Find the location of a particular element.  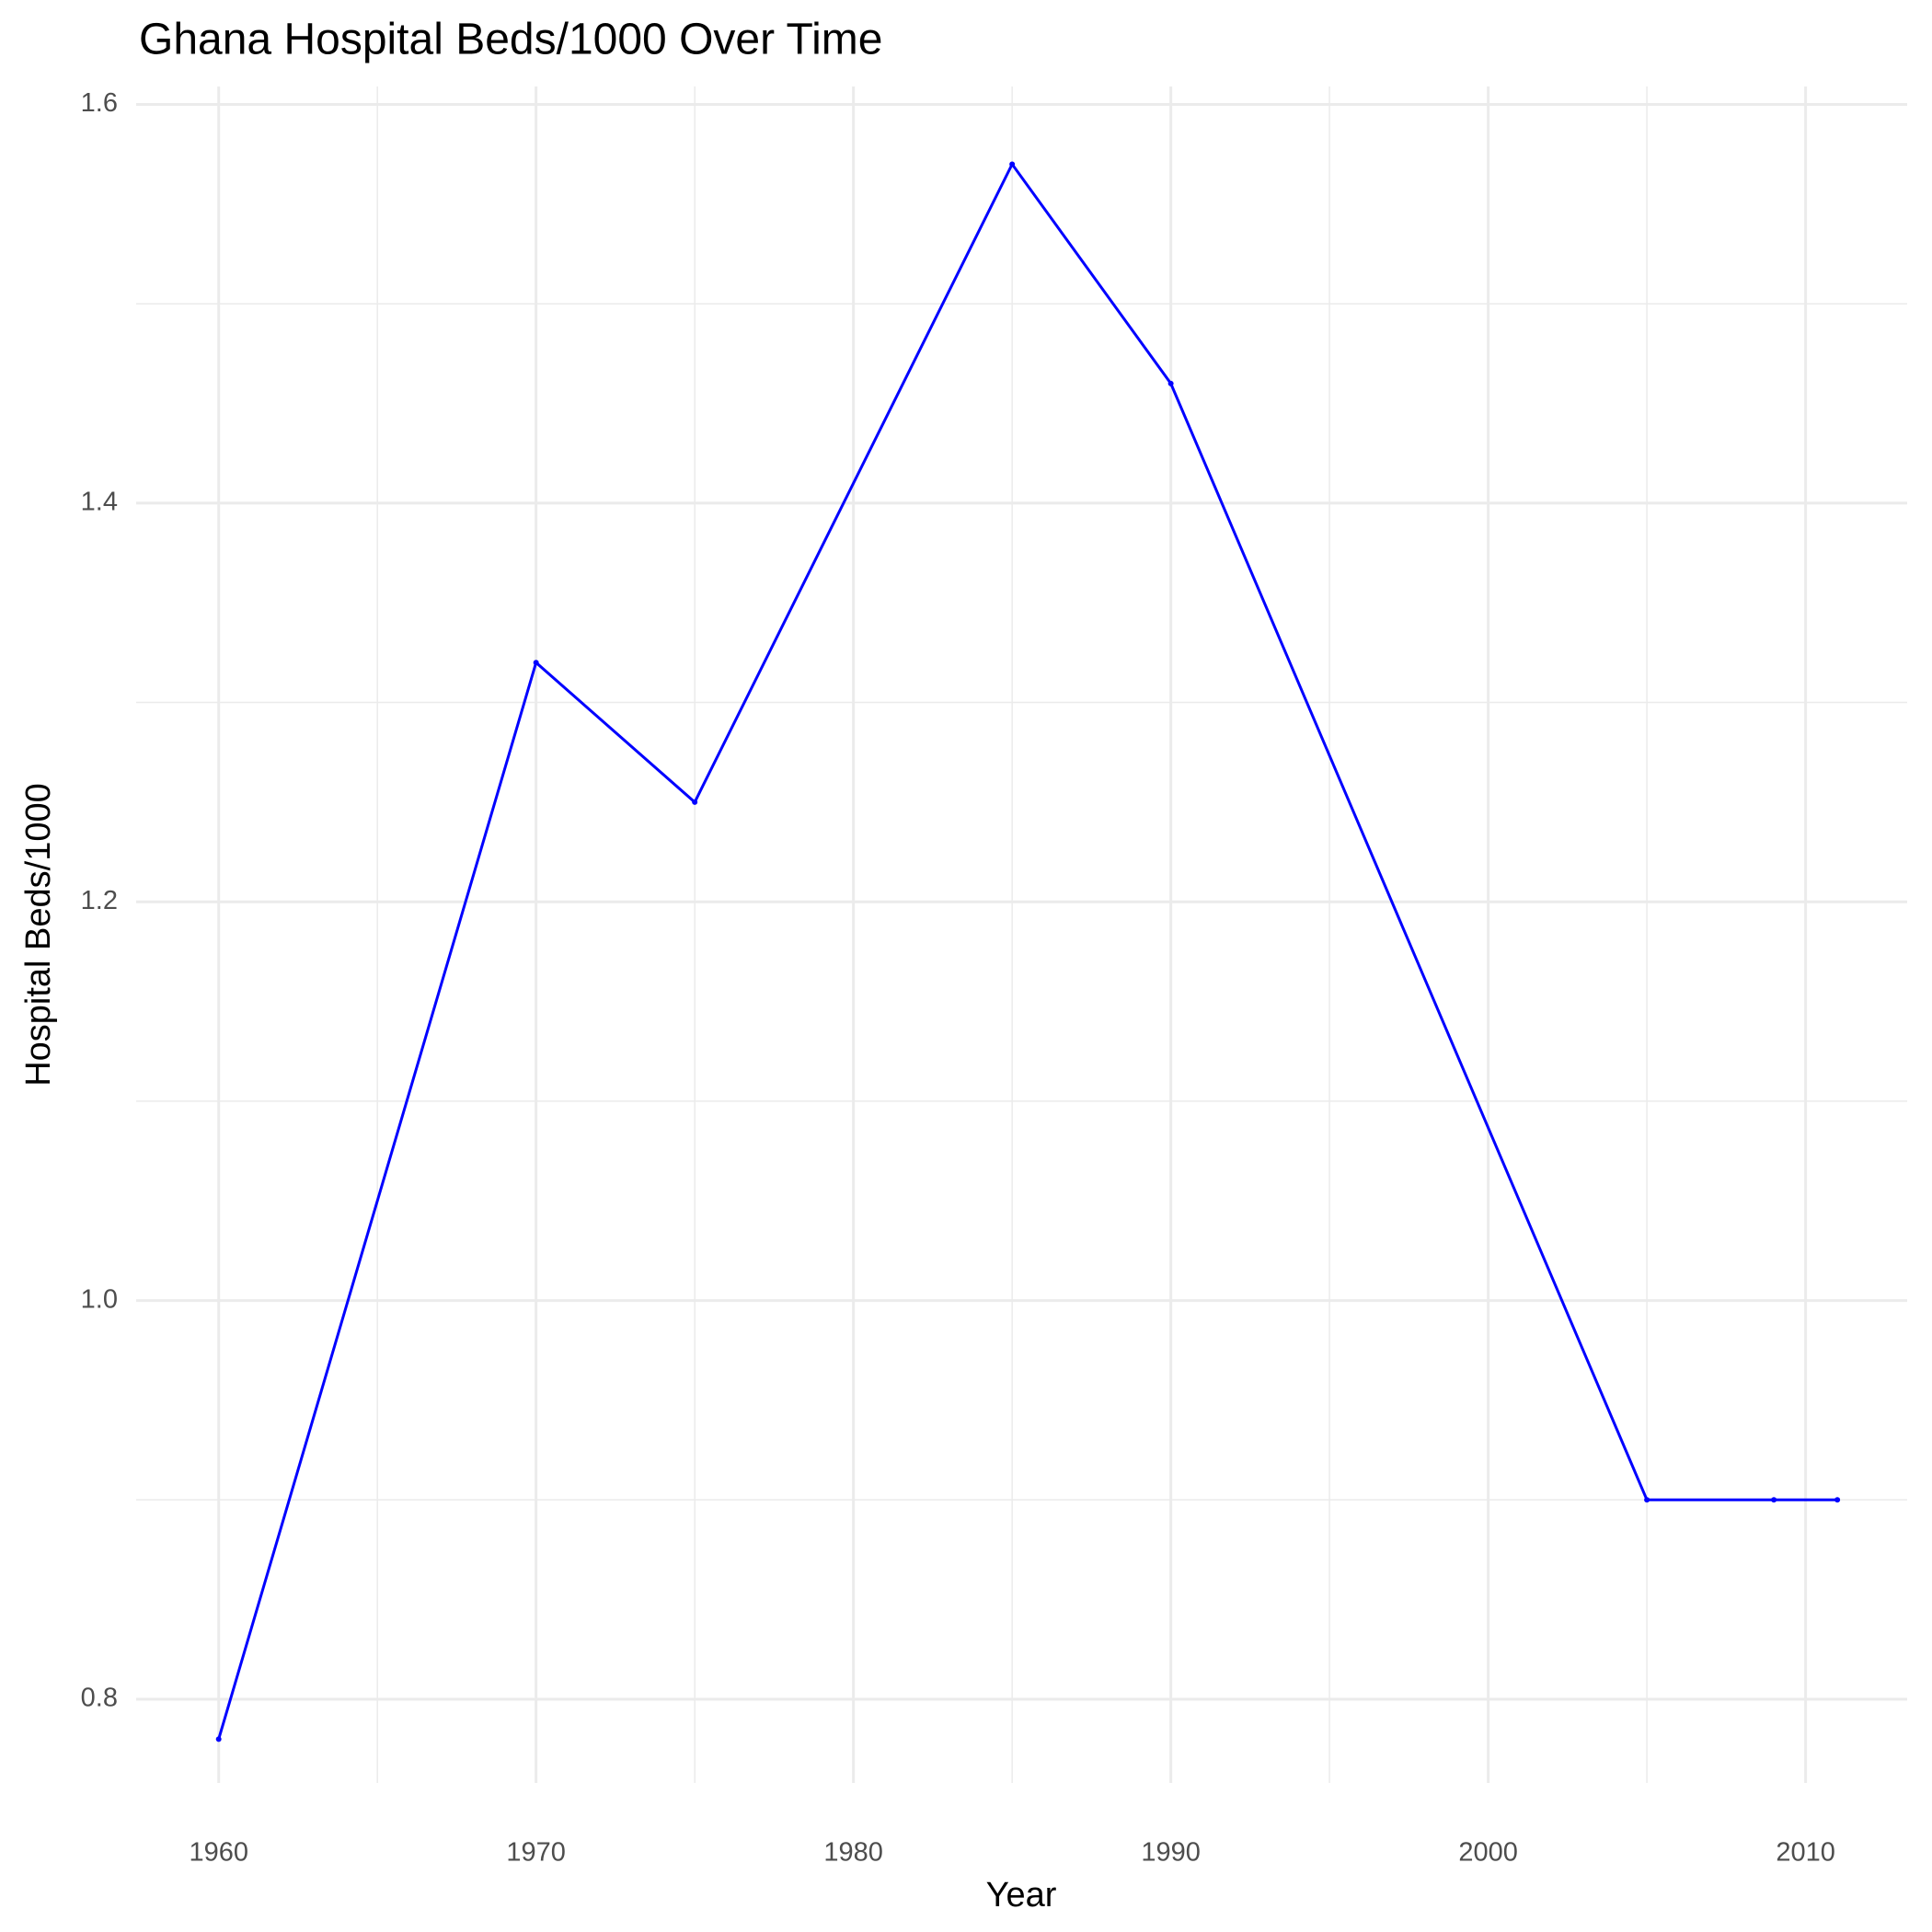

x-tick-label: 2010 is located at coordinates (1805, 1853).